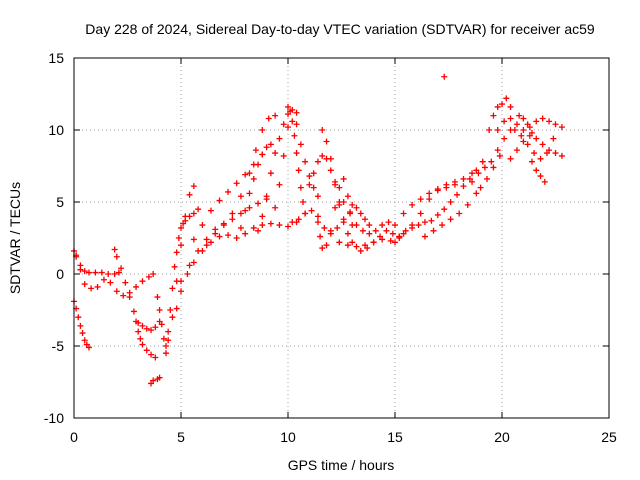  What do you see at coordinates (181, 437) in the screenshot?
I see `x-tick-label: 5` at bounding box center [181, 437].